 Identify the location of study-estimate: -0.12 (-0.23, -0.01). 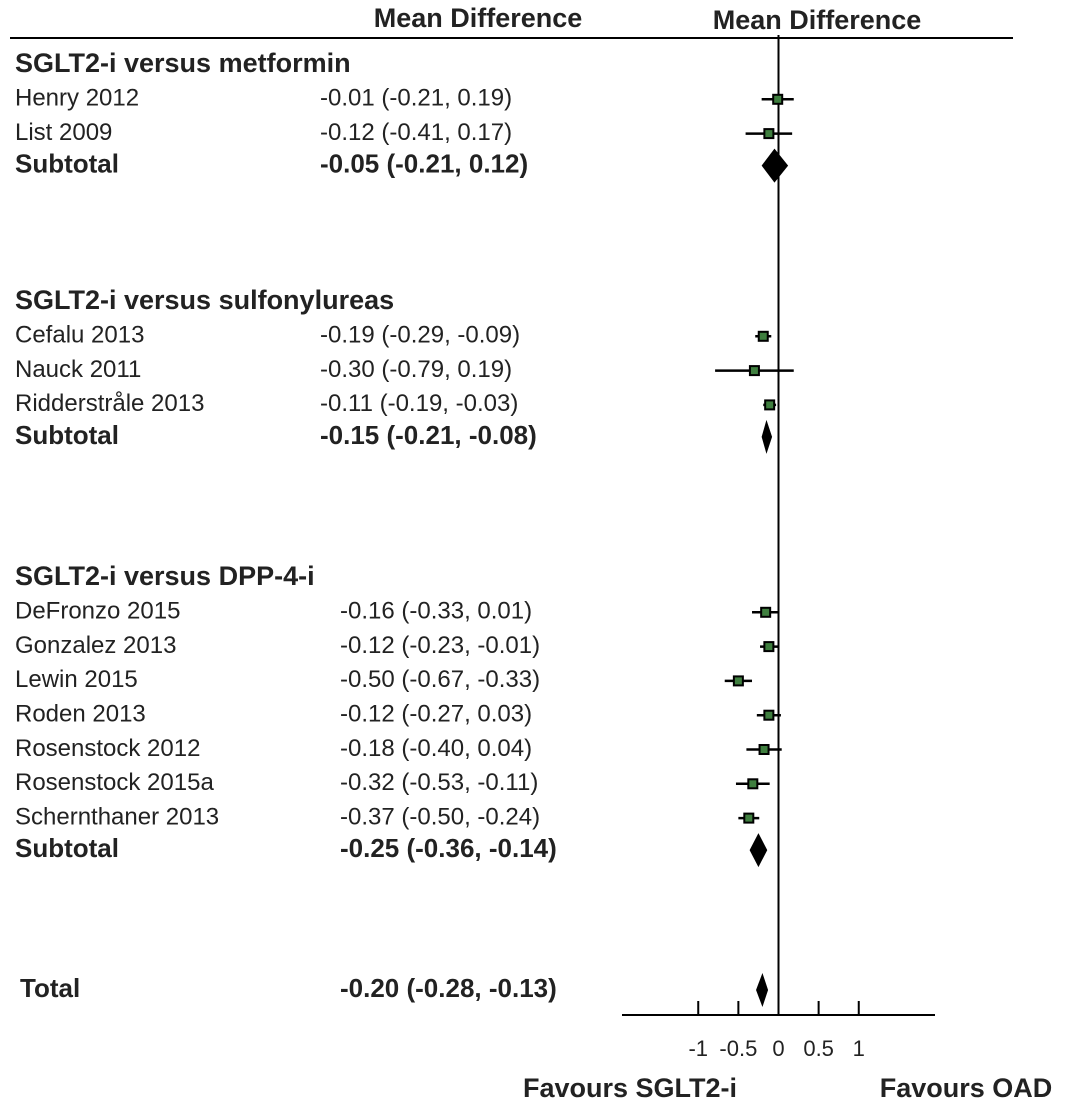
(440, 645).